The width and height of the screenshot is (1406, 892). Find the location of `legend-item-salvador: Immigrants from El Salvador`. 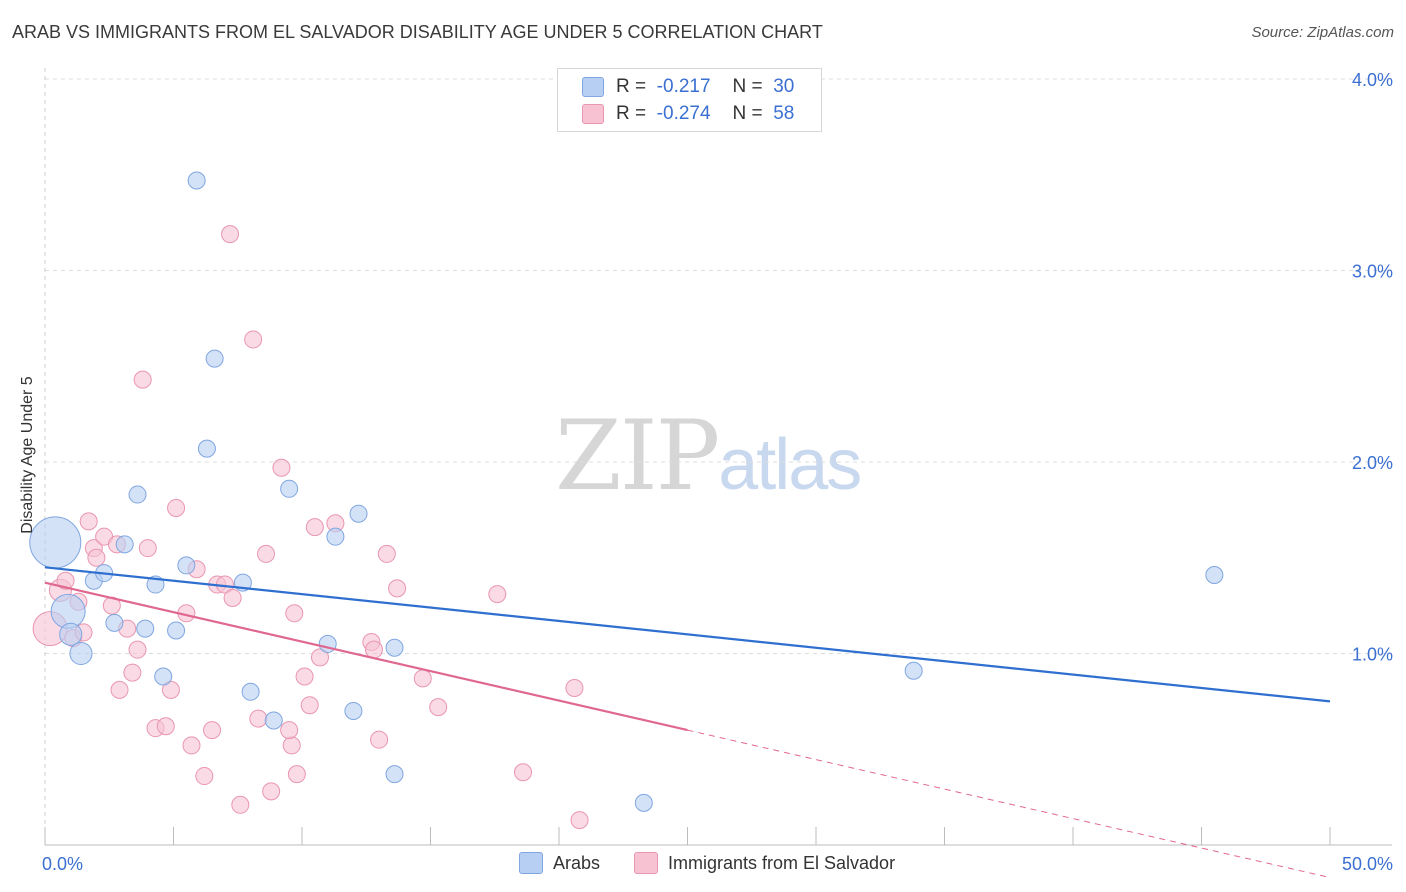

legend-item-salvador: Immigrants from El Salvador is located at coordinates (764, 863).